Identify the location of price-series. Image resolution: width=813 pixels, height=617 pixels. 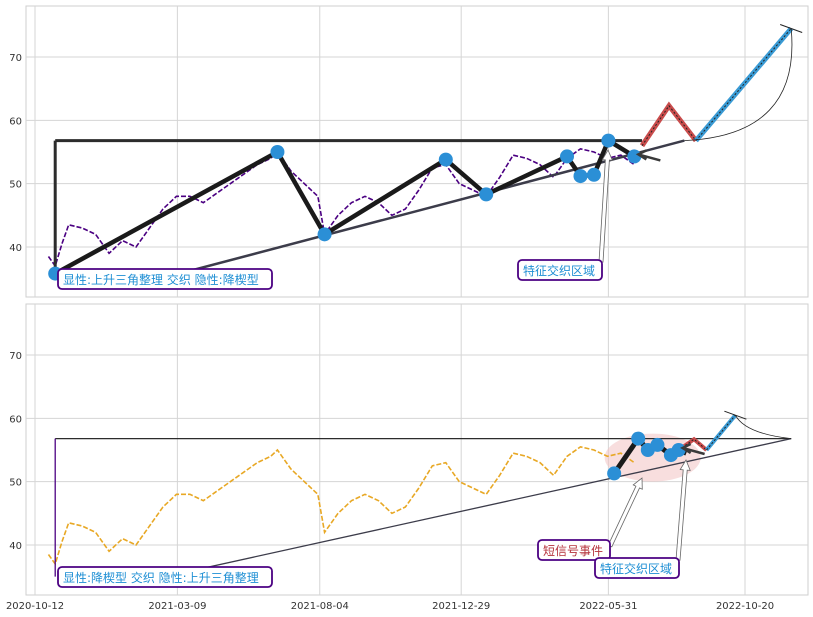
(341, 505).